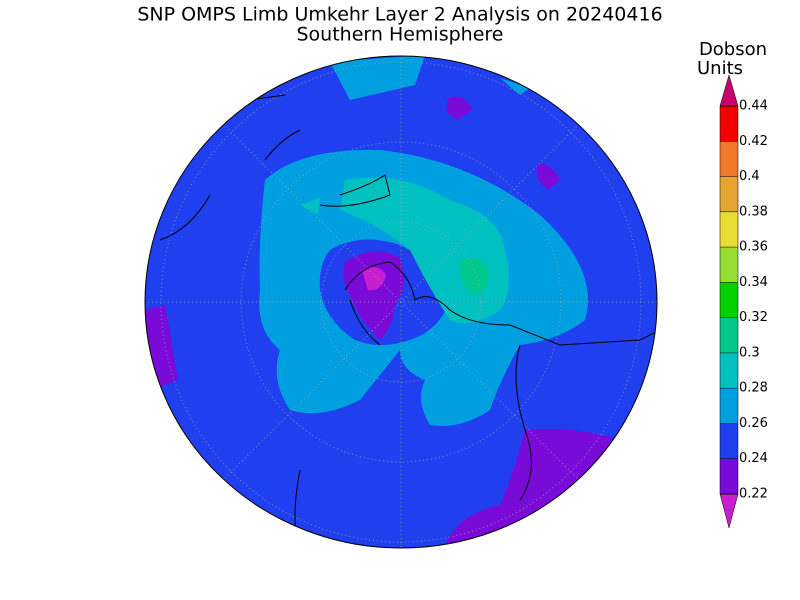  What do you see at coordinates (753, 388) in the screenshot?
I see `colorbar-tick-label: 0.28` at bounding box center [753, 388].